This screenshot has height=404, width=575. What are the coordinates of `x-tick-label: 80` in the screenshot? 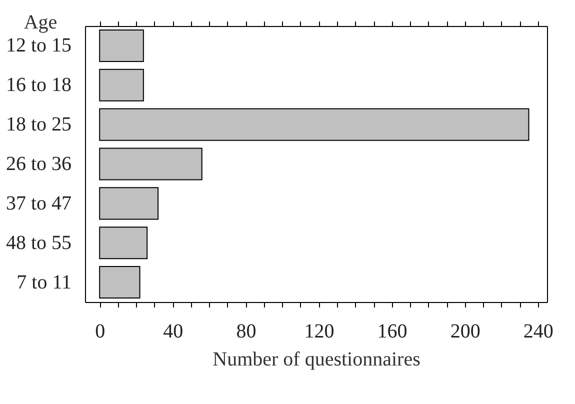 It's located at (246, 331).